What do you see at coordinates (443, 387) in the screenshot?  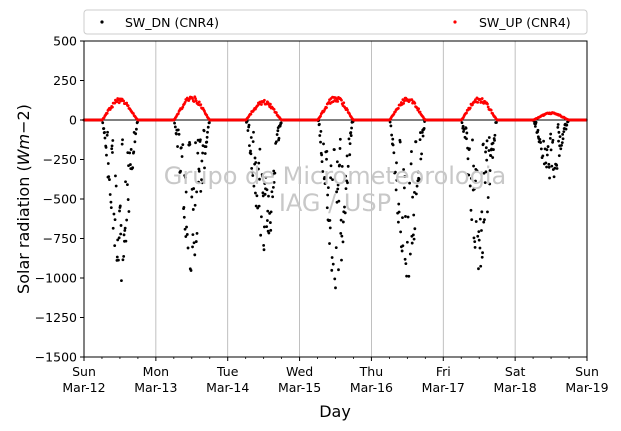 I see `x-tick-label-date-5: Mar-17` at bounding box center [443, 387].